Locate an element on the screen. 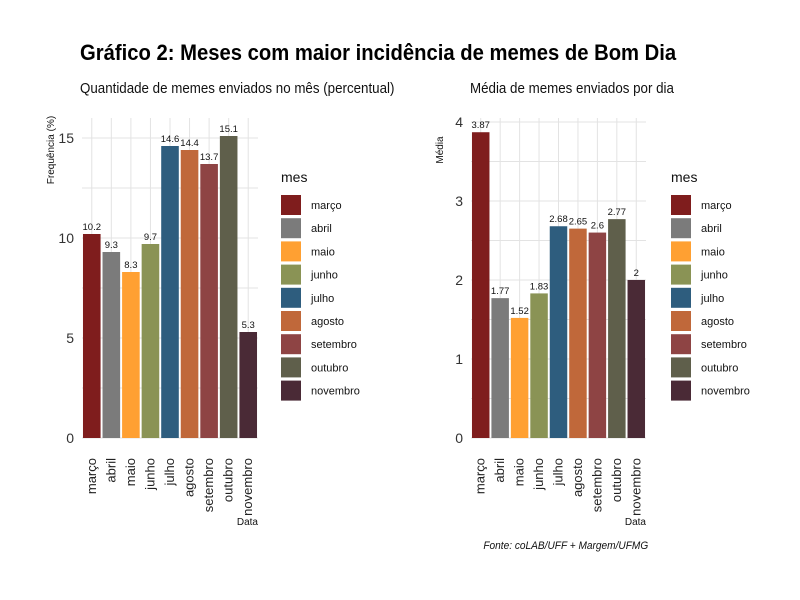 This screenshot has width=800, height=600. left-chart-bar-setembro is located at coordinates (209, 301).